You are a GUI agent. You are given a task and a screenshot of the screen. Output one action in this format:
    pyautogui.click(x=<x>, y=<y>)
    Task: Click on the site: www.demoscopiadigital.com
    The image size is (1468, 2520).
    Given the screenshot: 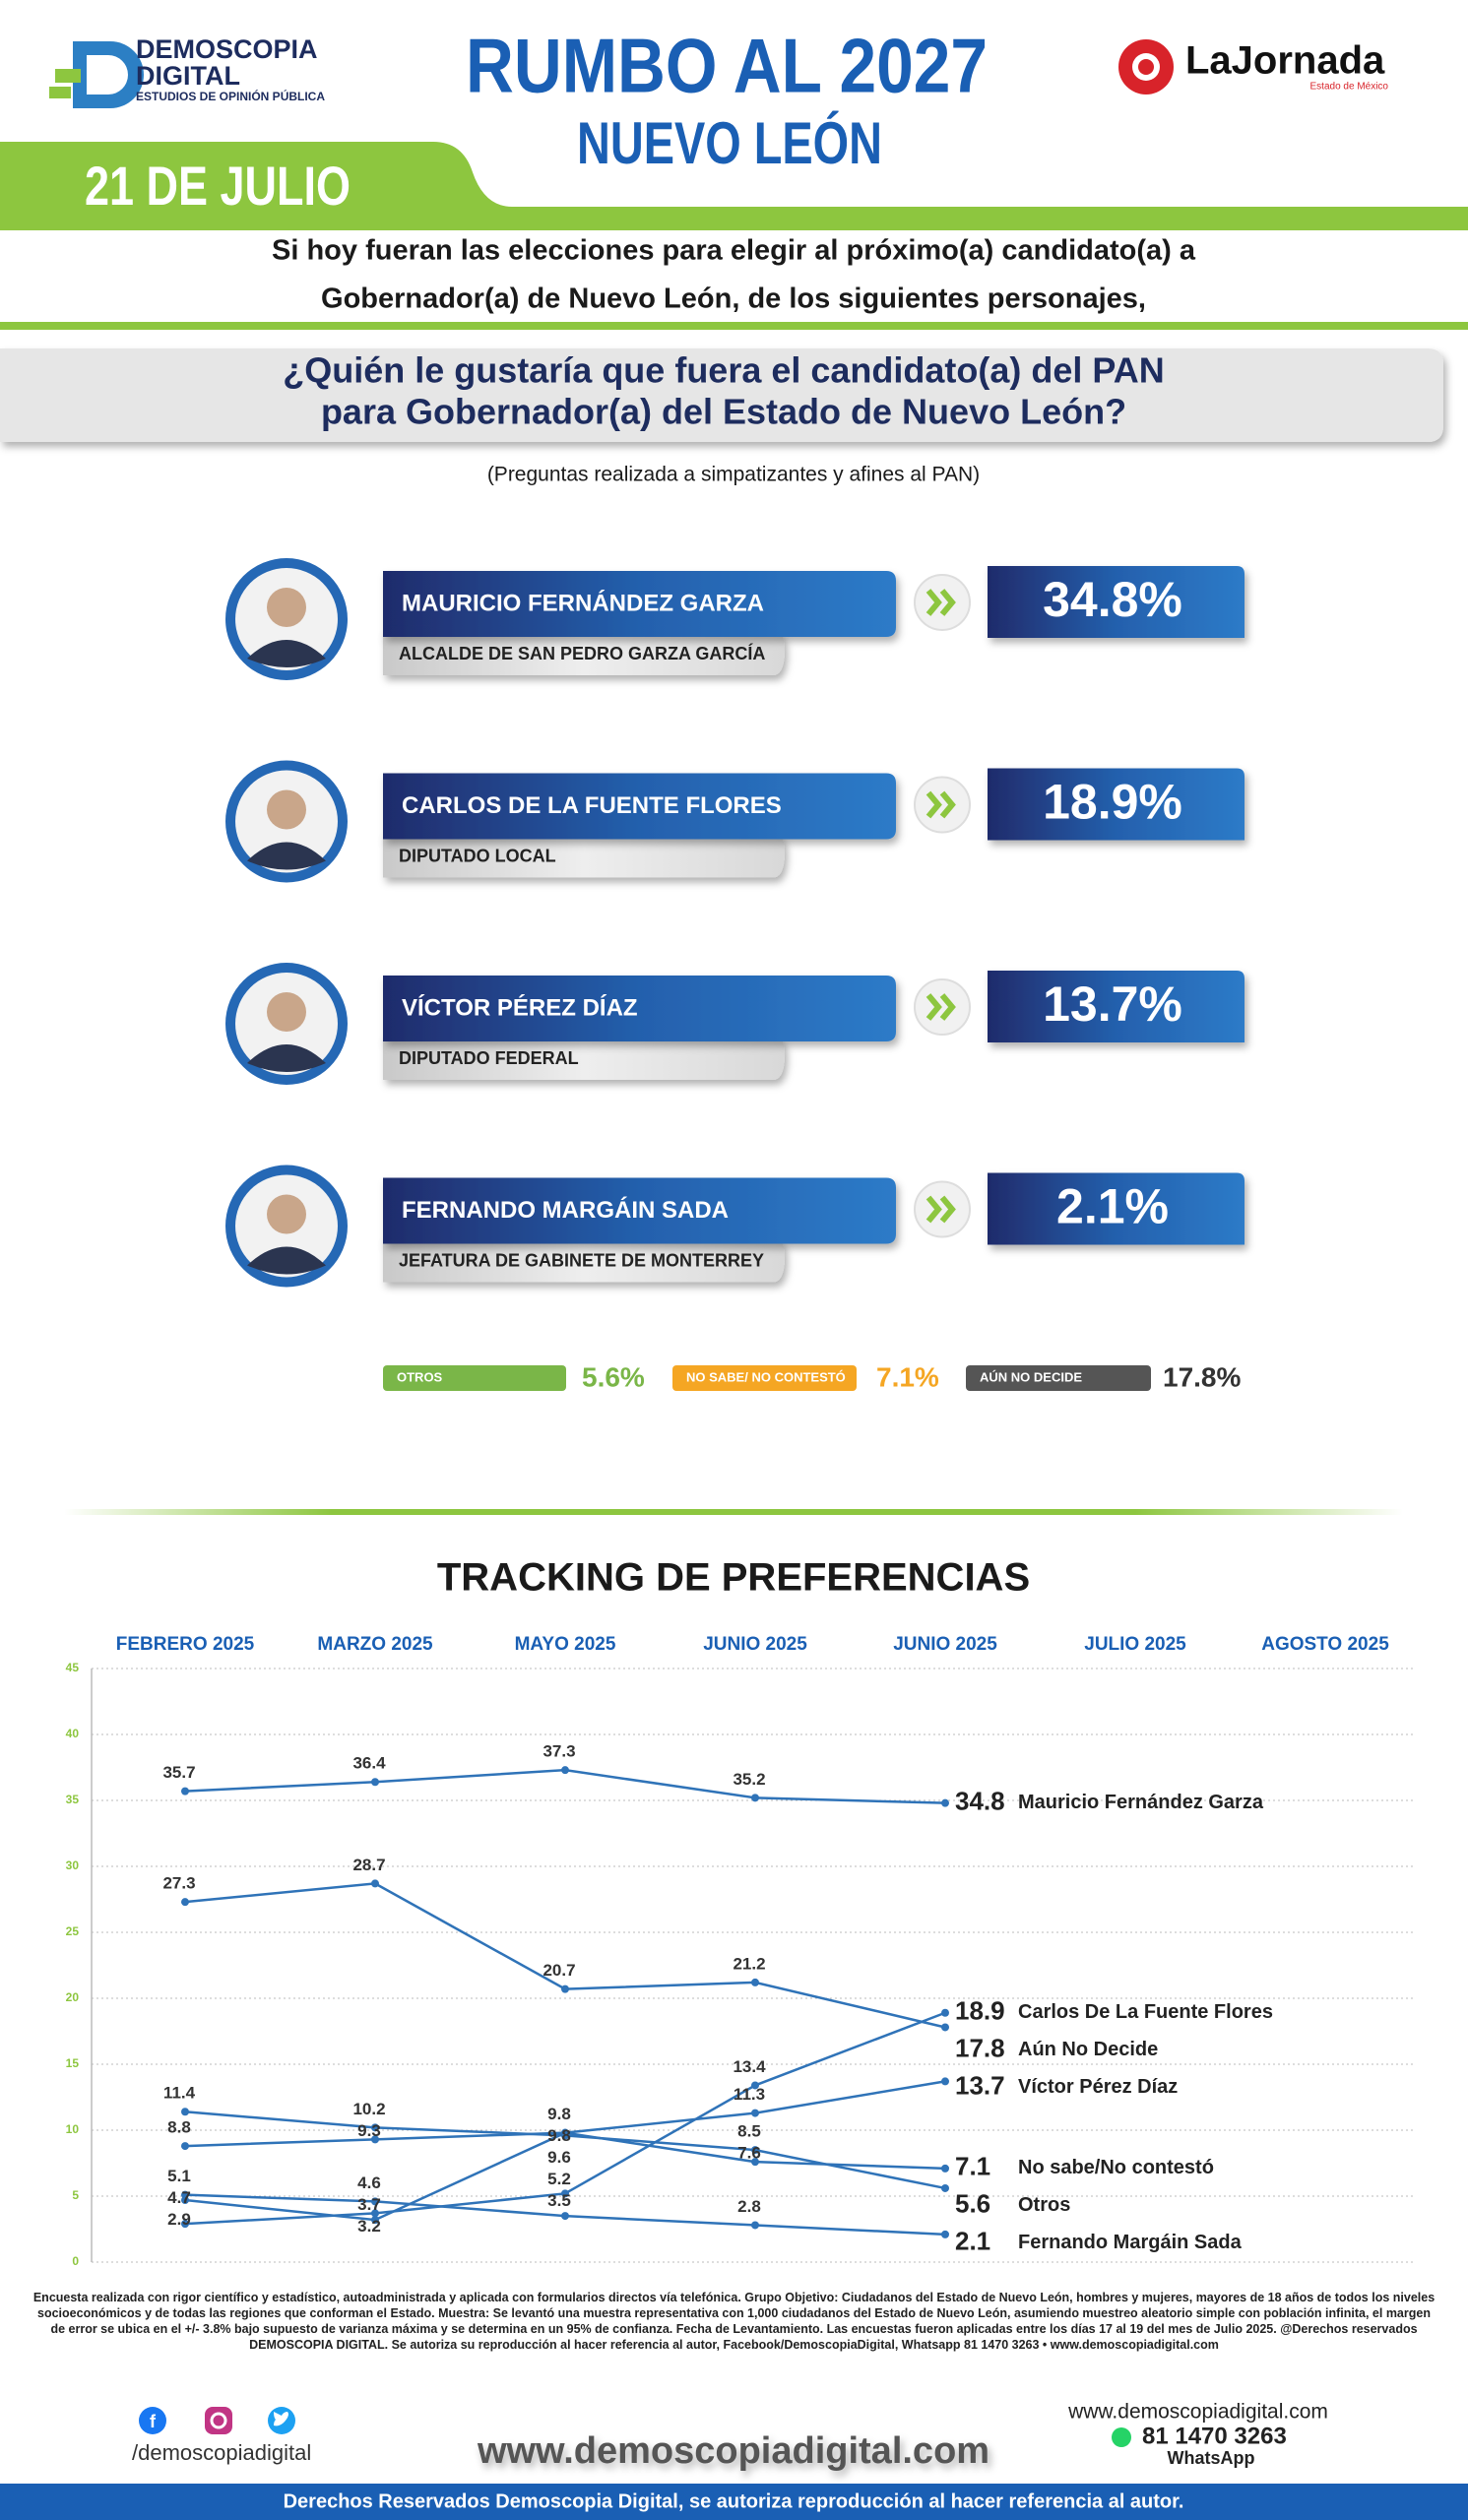 What is the action you would take?
    pyautogui.click(x=733, y=2451)
    